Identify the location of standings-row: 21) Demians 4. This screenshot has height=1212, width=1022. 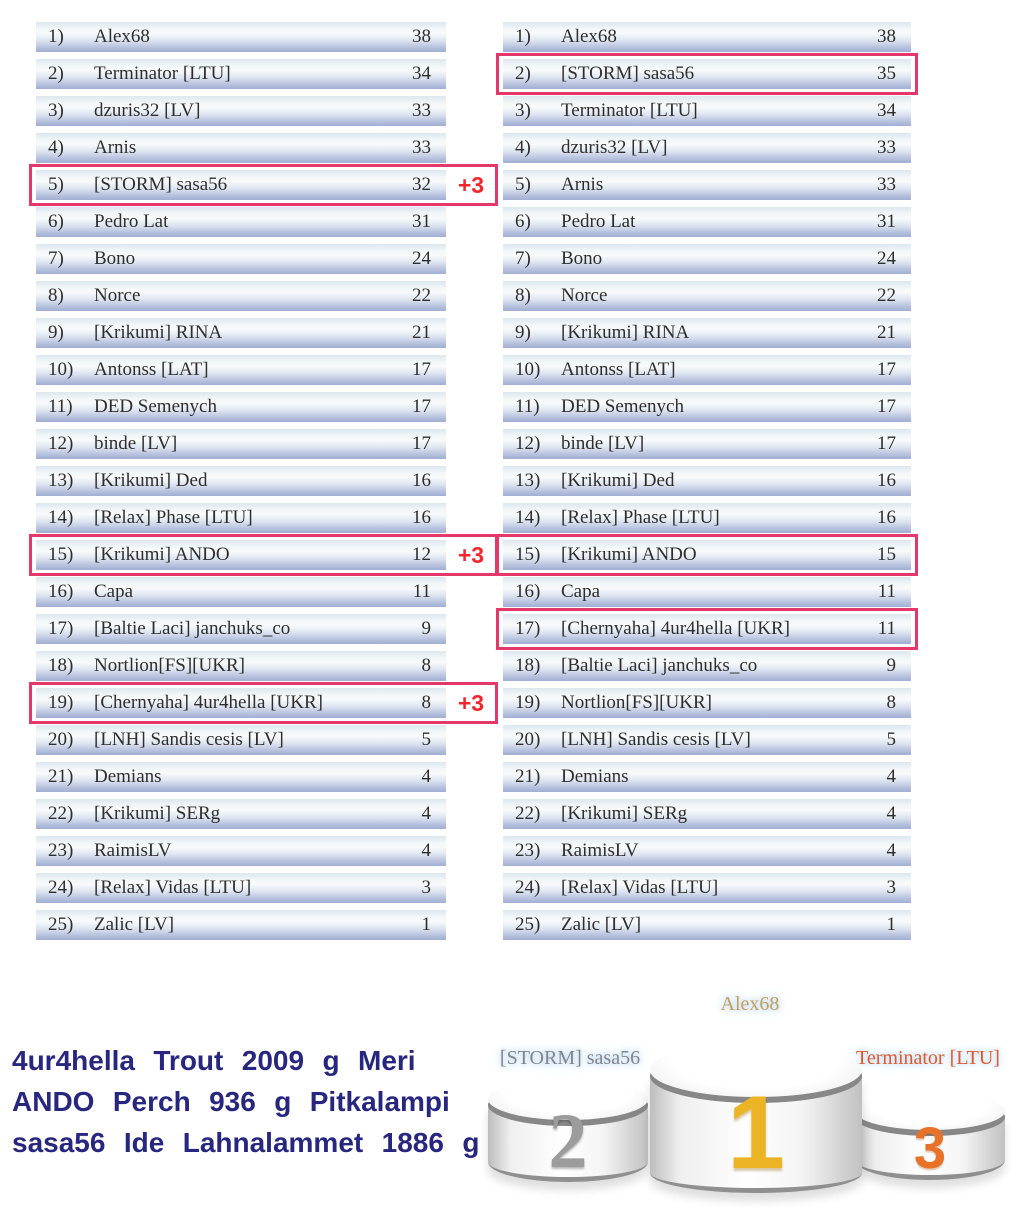
(707, 777).